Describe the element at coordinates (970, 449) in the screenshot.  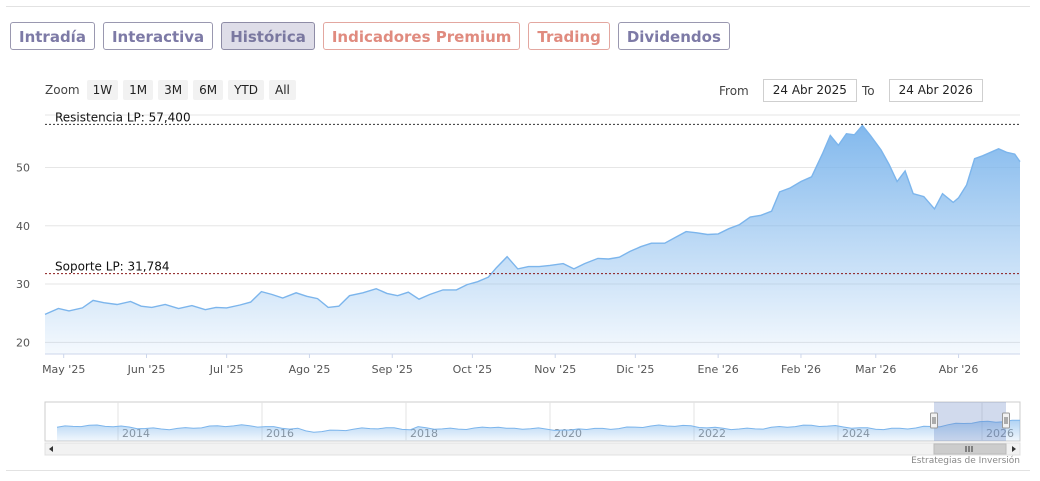
I see `scrollbar-thumb` at that location.